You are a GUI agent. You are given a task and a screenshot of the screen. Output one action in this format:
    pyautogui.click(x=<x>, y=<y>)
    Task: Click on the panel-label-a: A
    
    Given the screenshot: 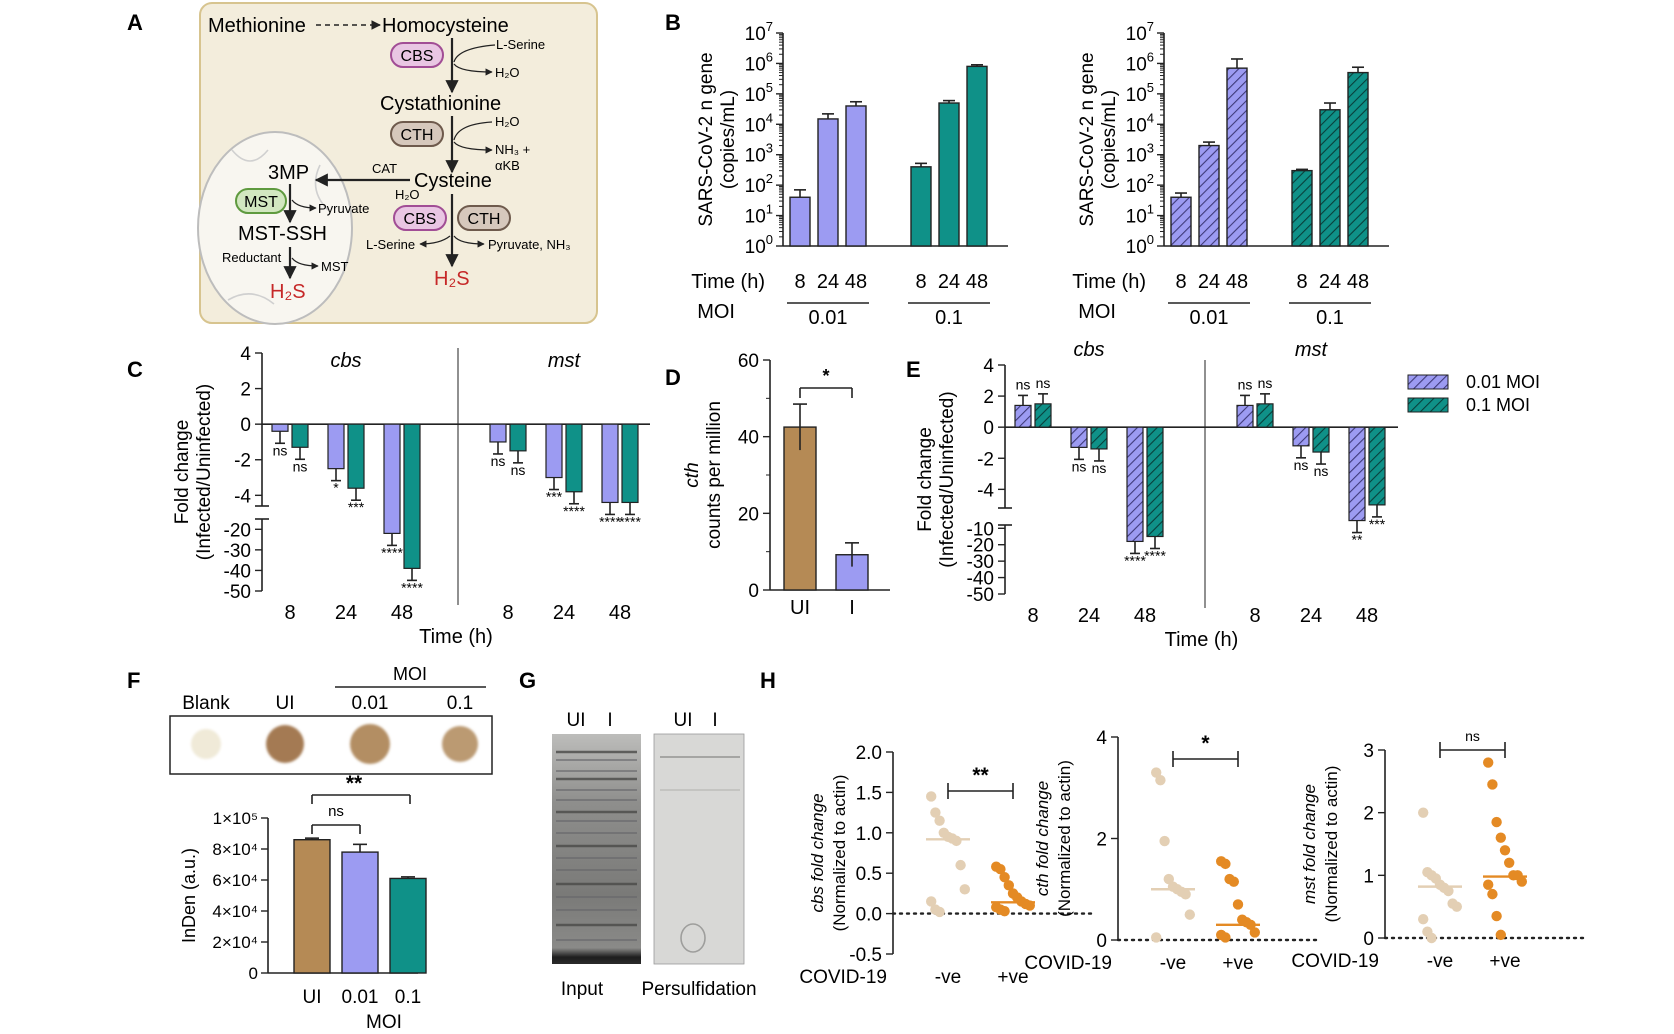 What is the action you would take?
    pyautogui.click(x=135, y=22)
    